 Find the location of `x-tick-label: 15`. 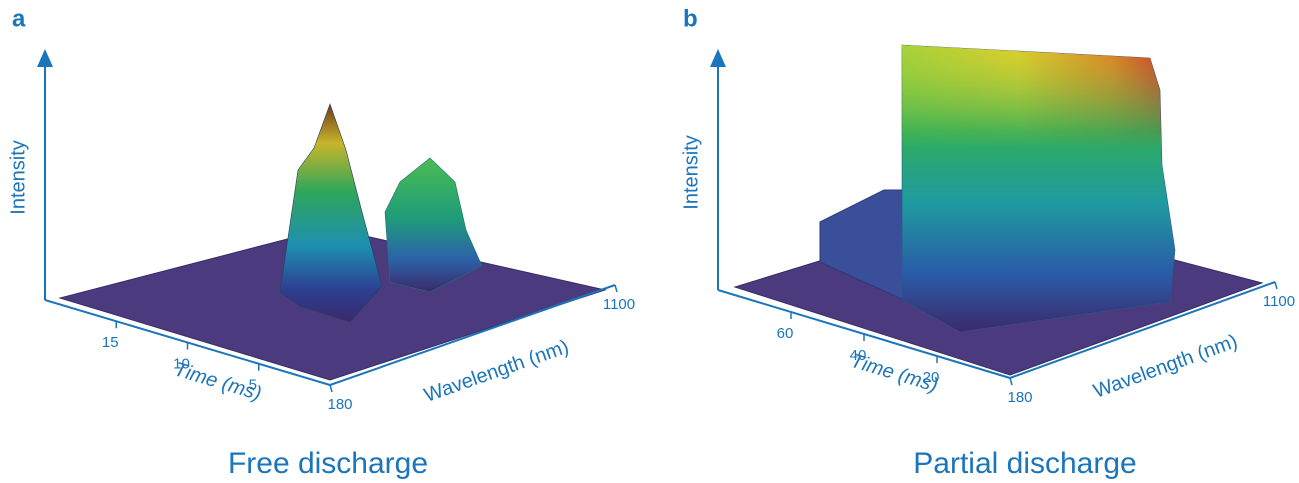

x-tick-label: 15 is located at coordinates (110, 342).